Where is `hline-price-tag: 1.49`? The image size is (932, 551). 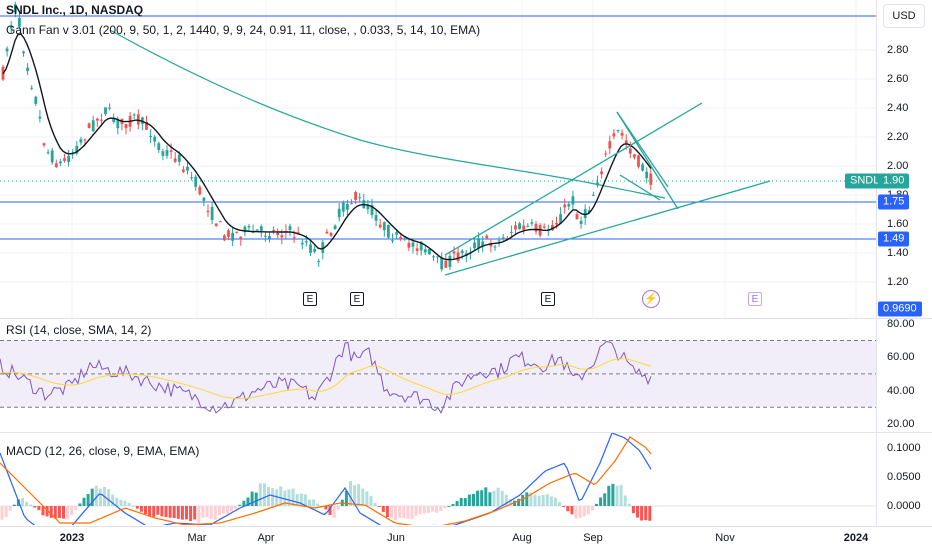 hline-price-tag: 1.49 is located at coordinates (894, 239).